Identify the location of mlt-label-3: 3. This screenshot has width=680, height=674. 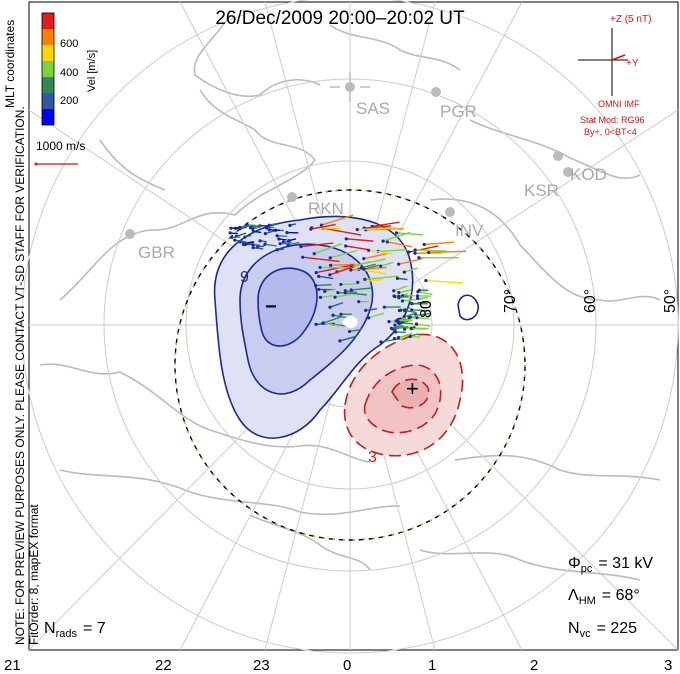
(668, 665).